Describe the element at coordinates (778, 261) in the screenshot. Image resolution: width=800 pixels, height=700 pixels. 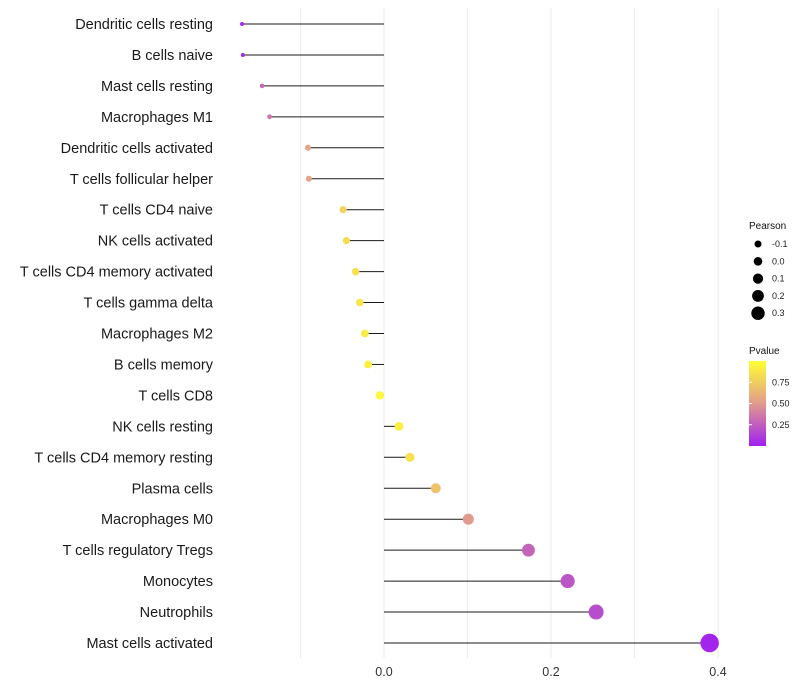
I see `legend-size-label: 0.0` at that location.